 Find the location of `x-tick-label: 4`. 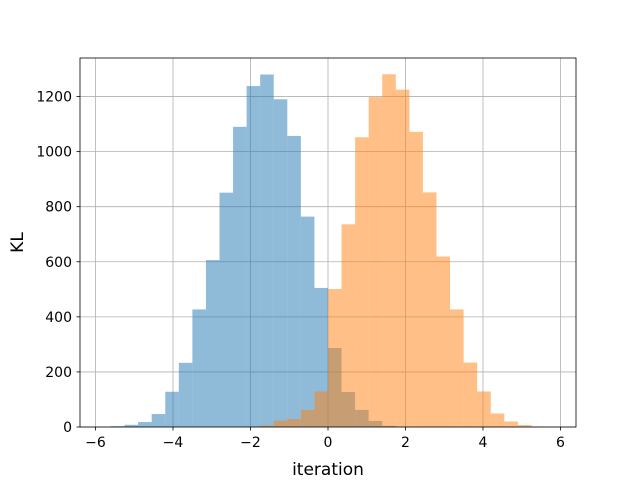

x-tick-label: 4 is located at coordinates (483, 443).